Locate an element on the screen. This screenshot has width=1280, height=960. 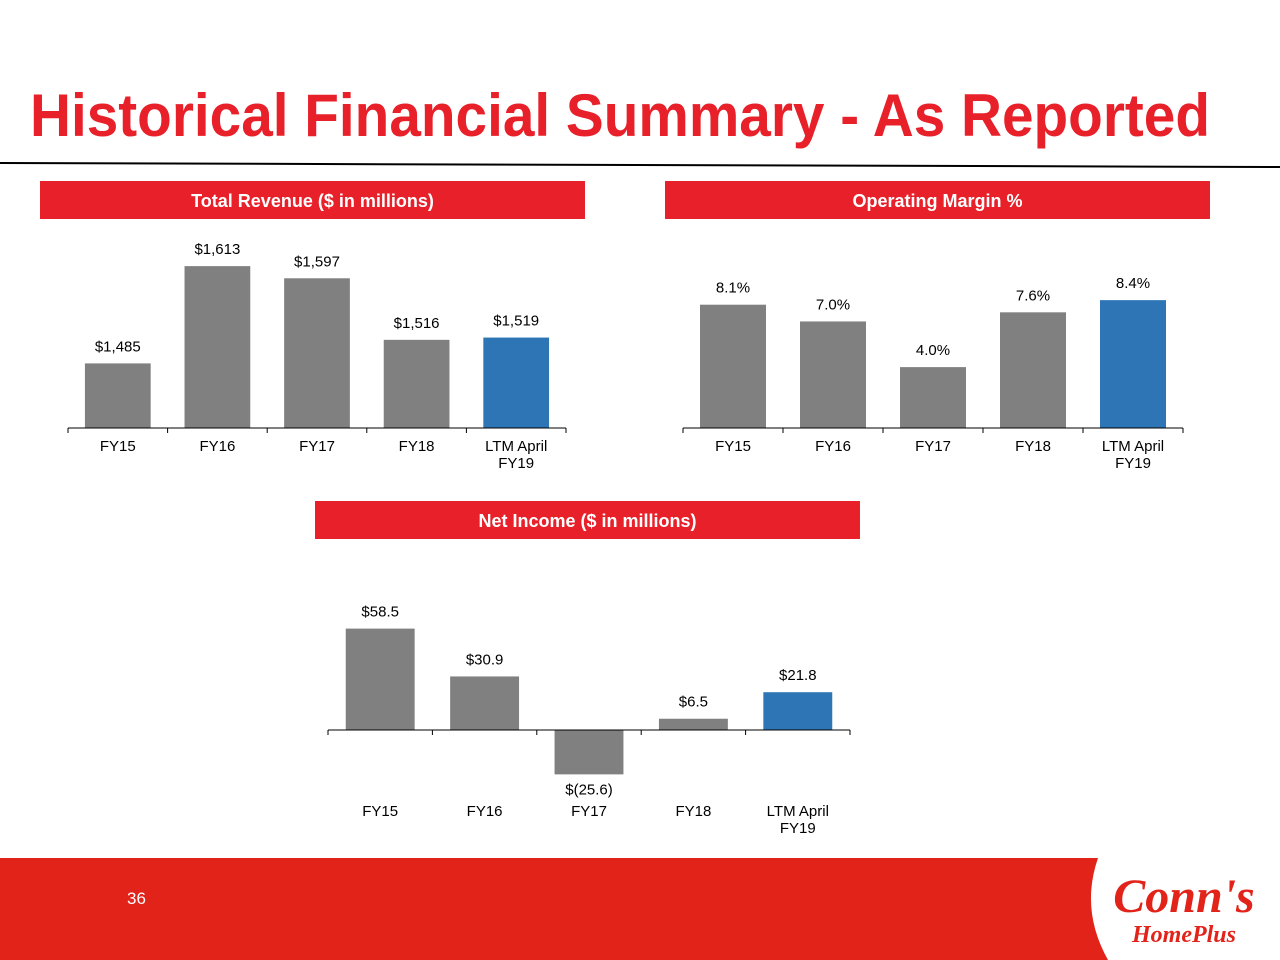
data-label: $21.8 is located at coordinates (798, 675).